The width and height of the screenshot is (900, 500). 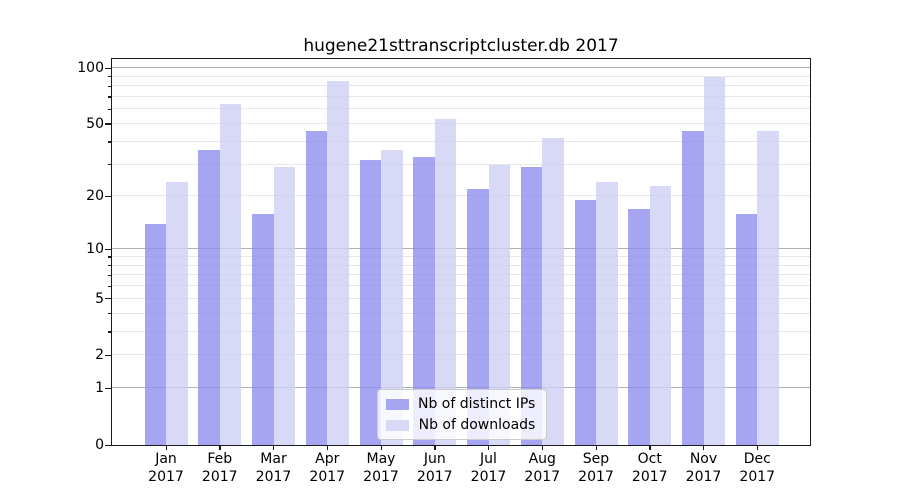 What do you see at coordinates (477, 425) in the screenshot?
I see `legend-label-downloads: Nb of downloads` at bounding box center [477, 425].